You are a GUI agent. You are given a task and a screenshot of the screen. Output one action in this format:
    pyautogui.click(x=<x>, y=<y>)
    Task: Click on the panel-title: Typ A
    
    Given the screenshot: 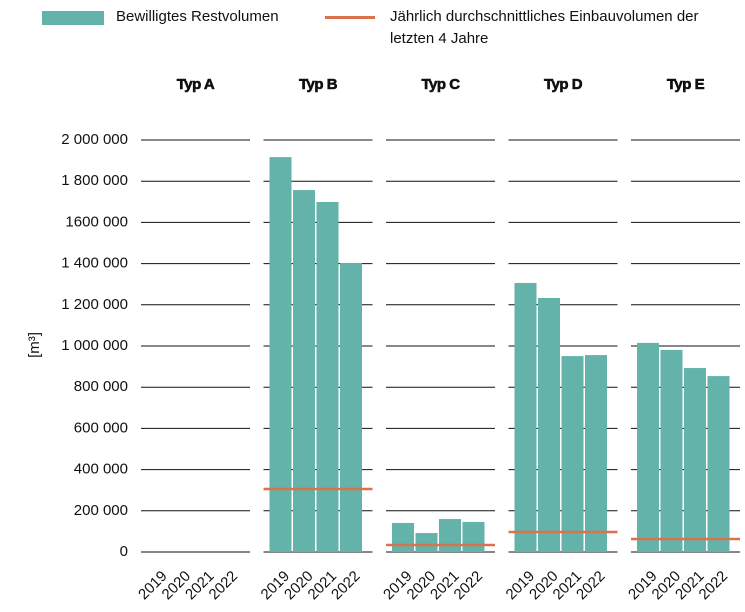 What is the action you would take?
    pyautogui.click(x=196, y=84)
    